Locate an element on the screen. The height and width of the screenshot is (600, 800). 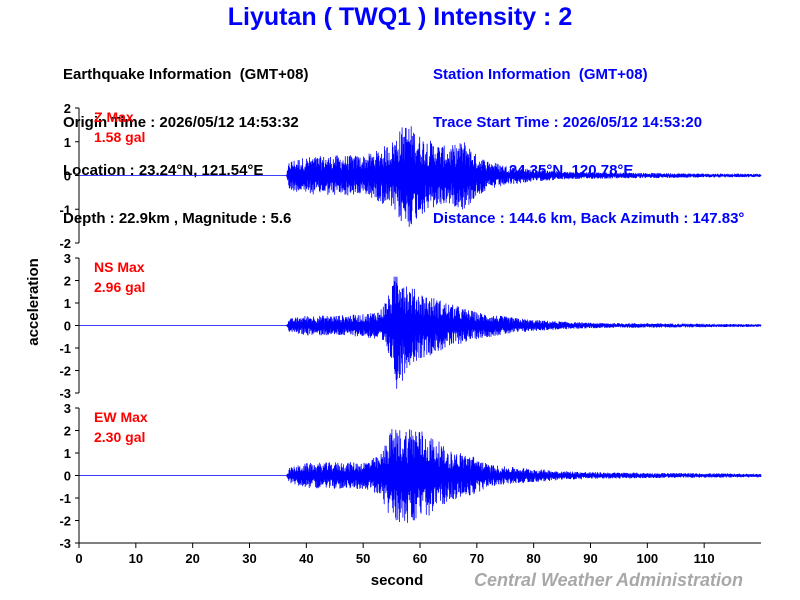
y-axis-label: acceleration is located at coordinates (33, 302).